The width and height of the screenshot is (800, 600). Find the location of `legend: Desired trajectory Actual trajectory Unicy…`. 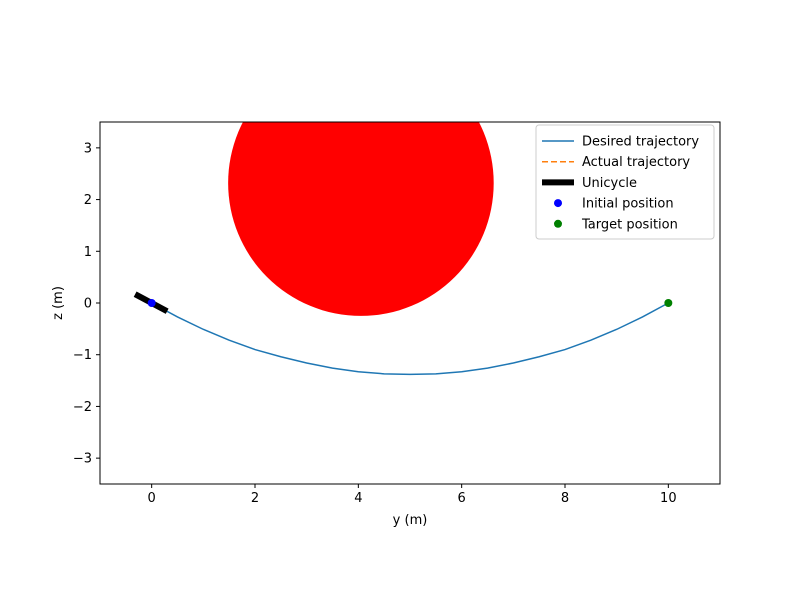

legend: Desired trajectory Actual trajectory Unicy… is located at coordinates (625, 182).